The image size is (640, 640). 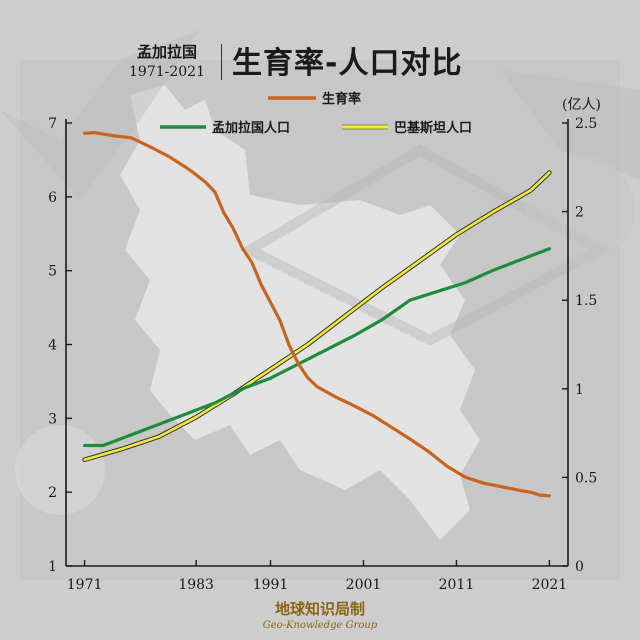 I want to click on left-y-tick-label: 2, so click(x=52, y=493).